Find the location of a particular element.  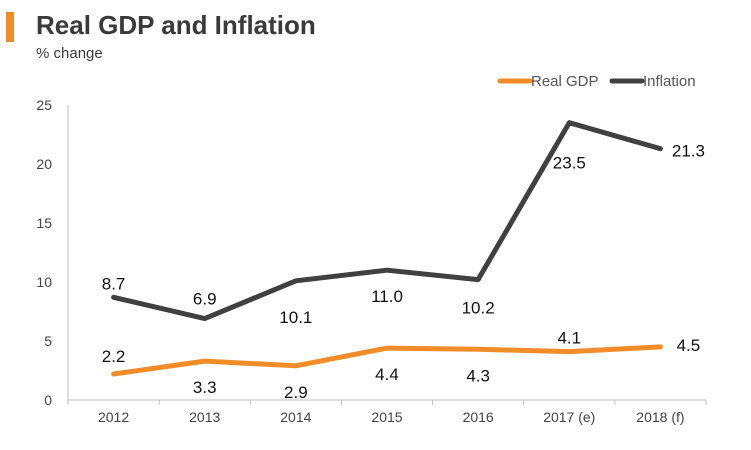

y-tick-label: 5 is located at coordinates (48, 341).